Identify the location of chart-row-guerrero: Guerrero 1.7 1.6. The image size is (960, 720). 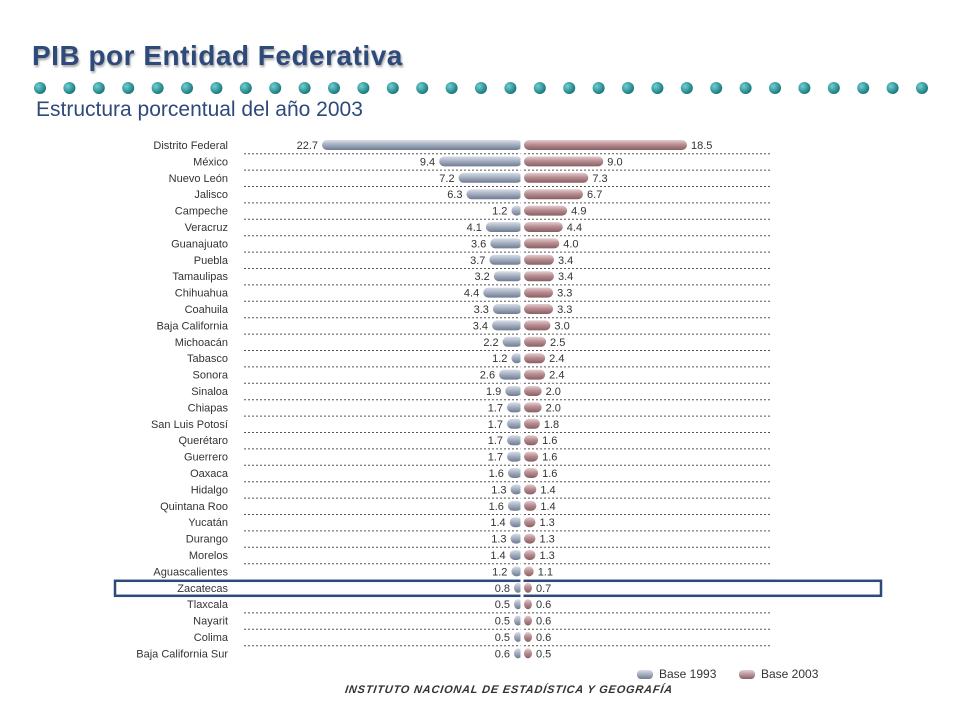
(477, 458).